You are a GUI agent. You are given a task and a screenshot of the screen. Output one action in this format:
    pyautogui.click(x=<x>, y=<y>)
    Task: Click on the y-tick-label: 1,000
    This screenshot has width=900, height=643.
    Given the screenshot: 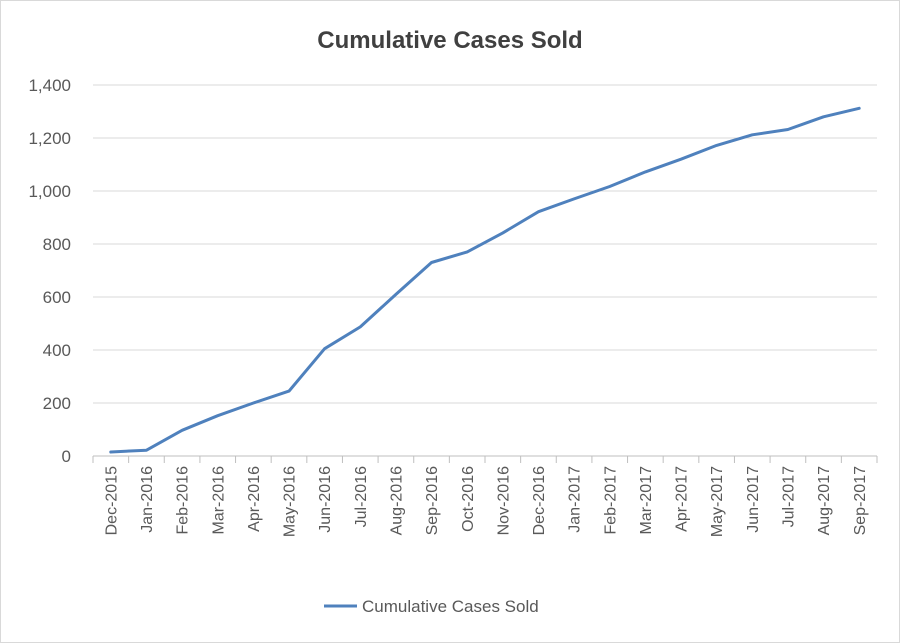 What is the action you would take?
    pyautogui.click(x=49, y=191)
    